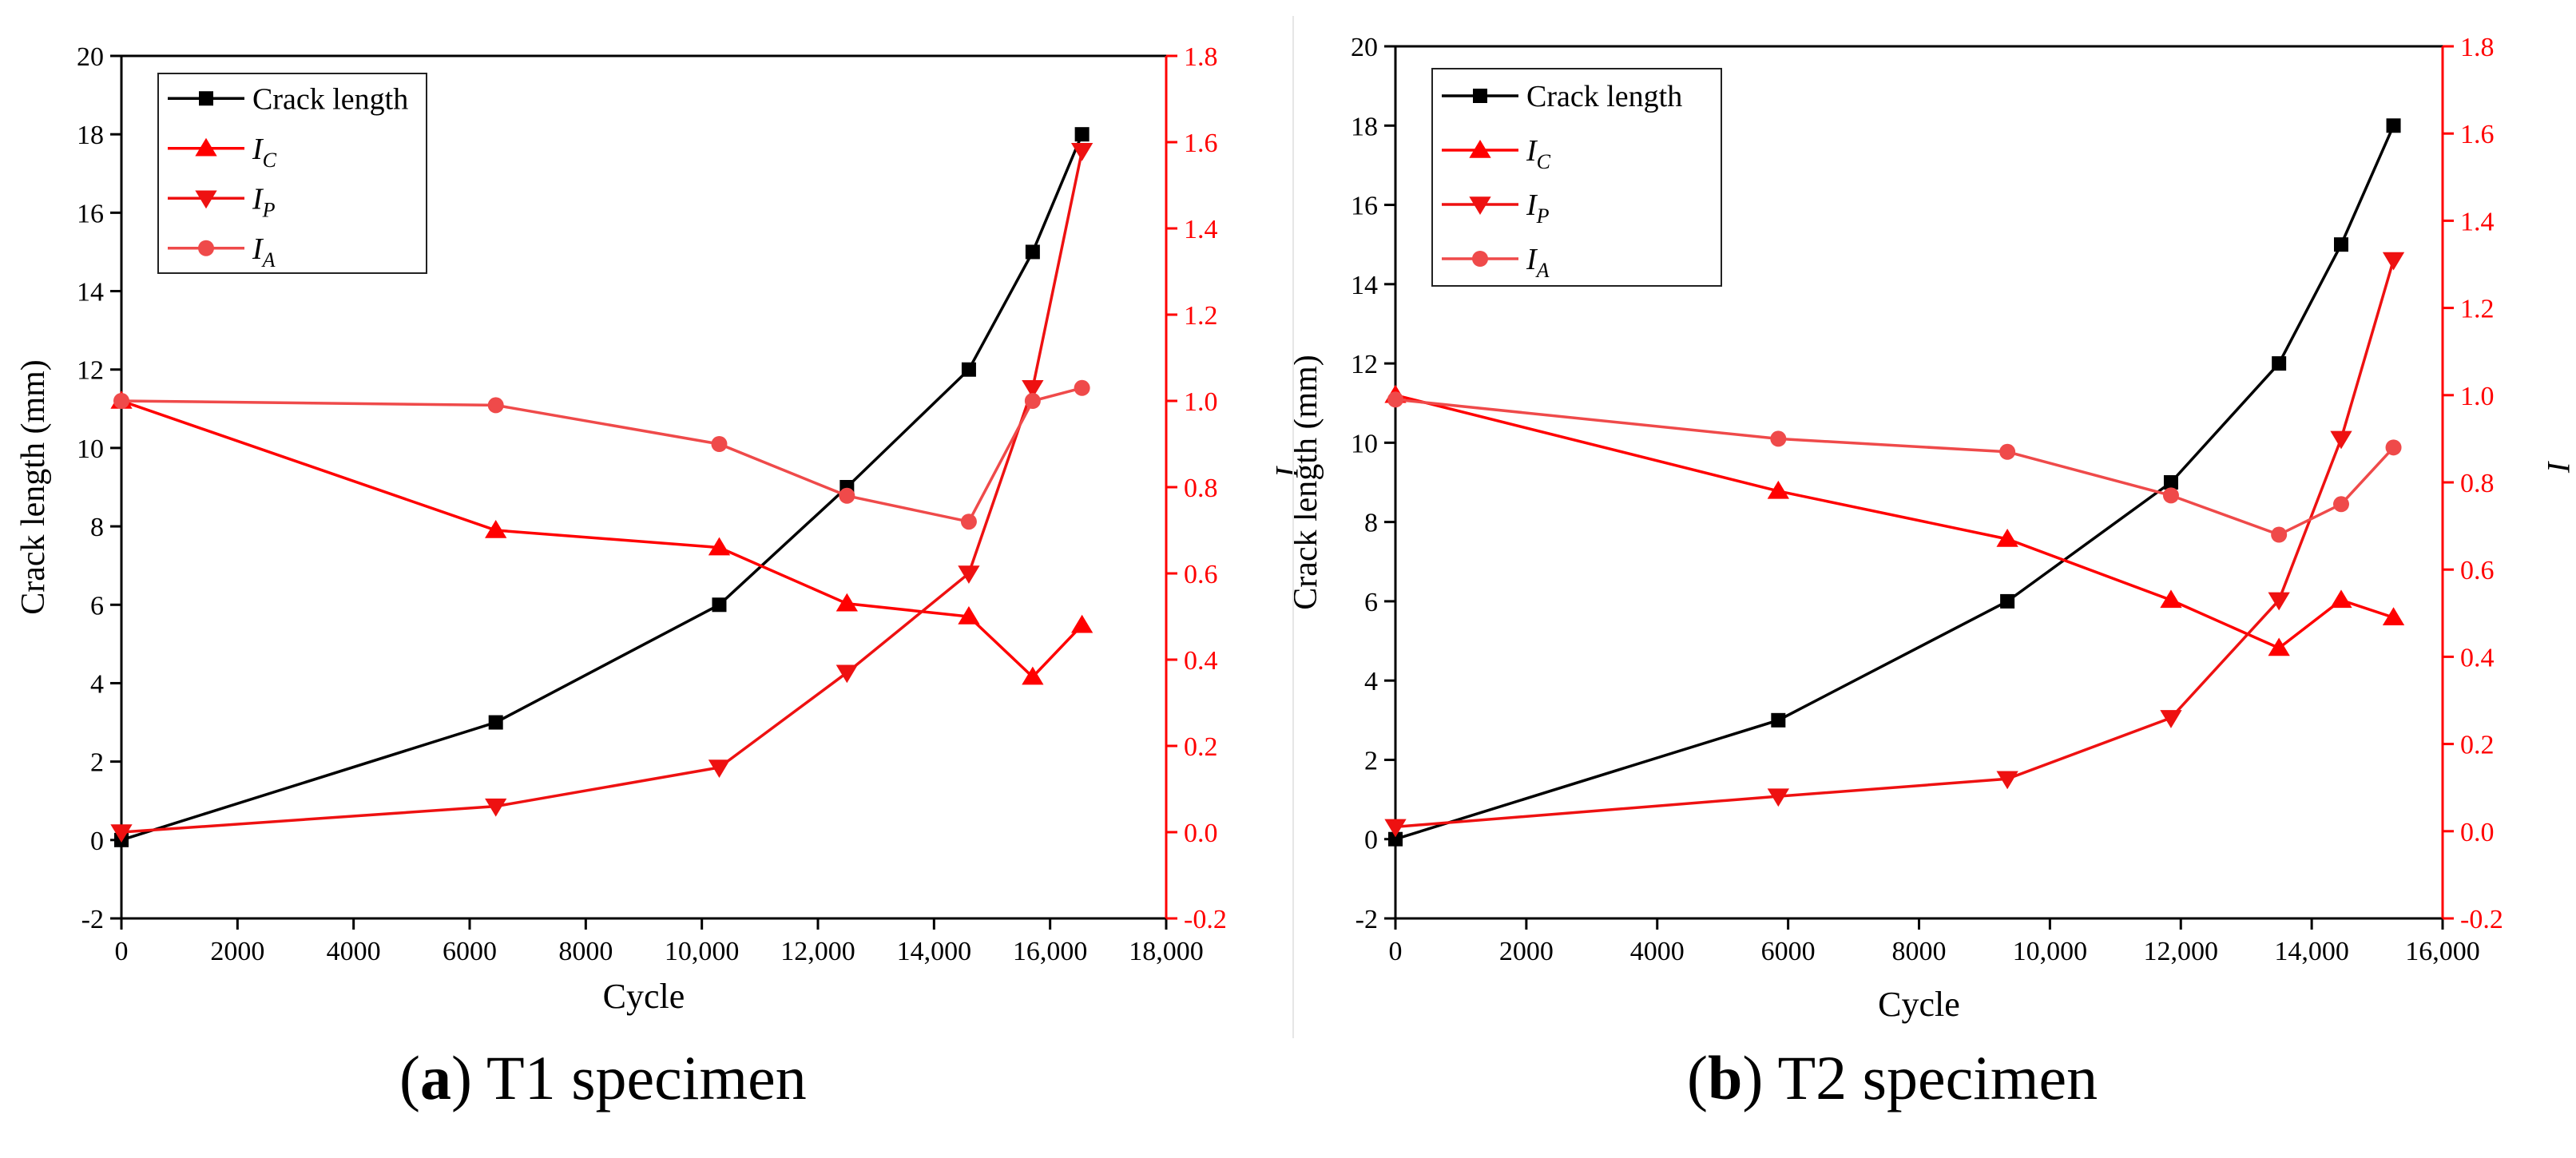 Image resolution: width=2576 pixels, height=1158 pixels. I want to click on series-line, so click(602, 455).